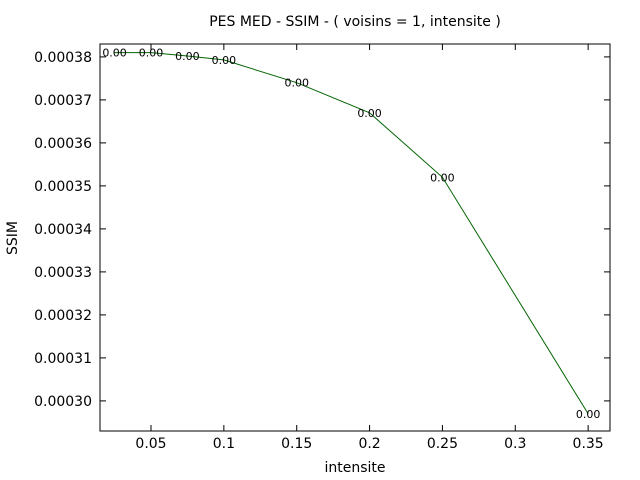  Describe the element at coordinates (13, 238) in the screenshot. I see `y-axis-label: SSIM` at that location.